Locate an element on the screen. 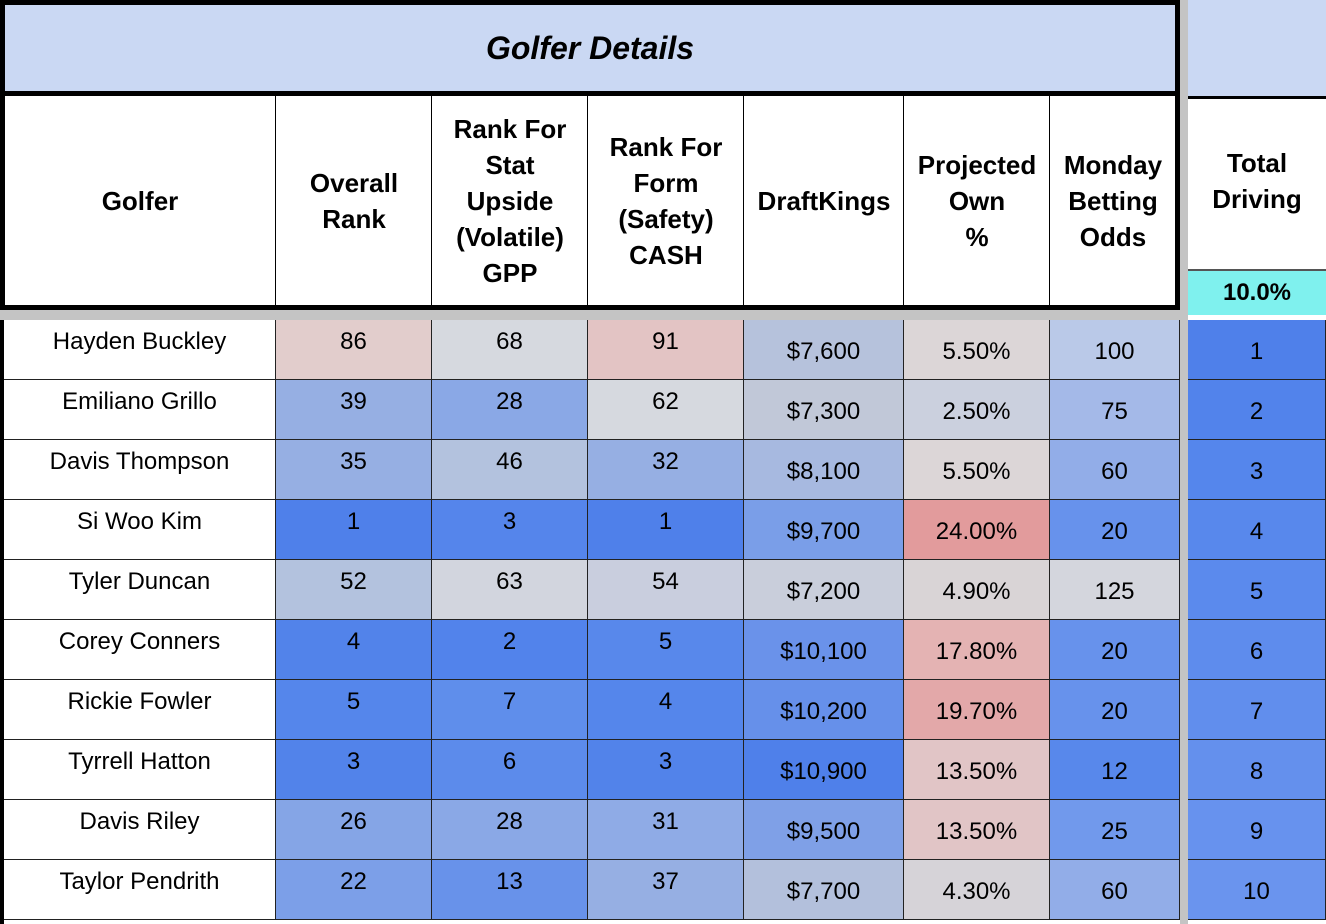  cell-betting-odds: 125 is located at coordinates (1115, 590).